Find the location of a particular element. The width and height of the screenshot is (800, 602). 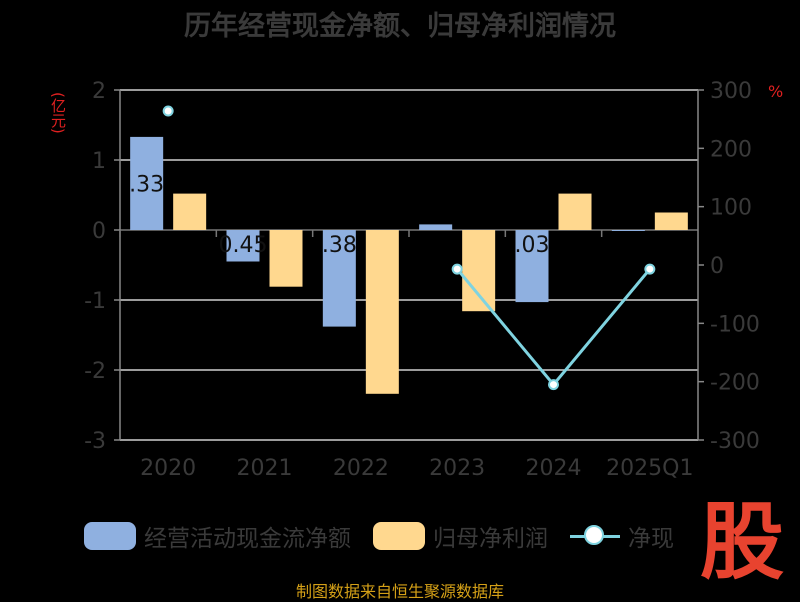

data-label: .38 is located at coordinates (339, 245).